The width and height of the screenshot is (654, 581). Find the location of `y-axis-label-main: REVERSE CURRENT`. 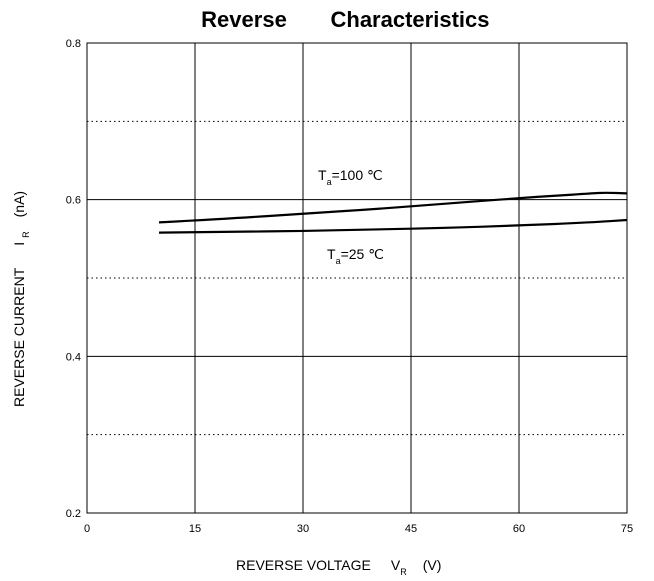

y-axis-label-main: REVERSE CURRENT is located at coordinates (19, 337).